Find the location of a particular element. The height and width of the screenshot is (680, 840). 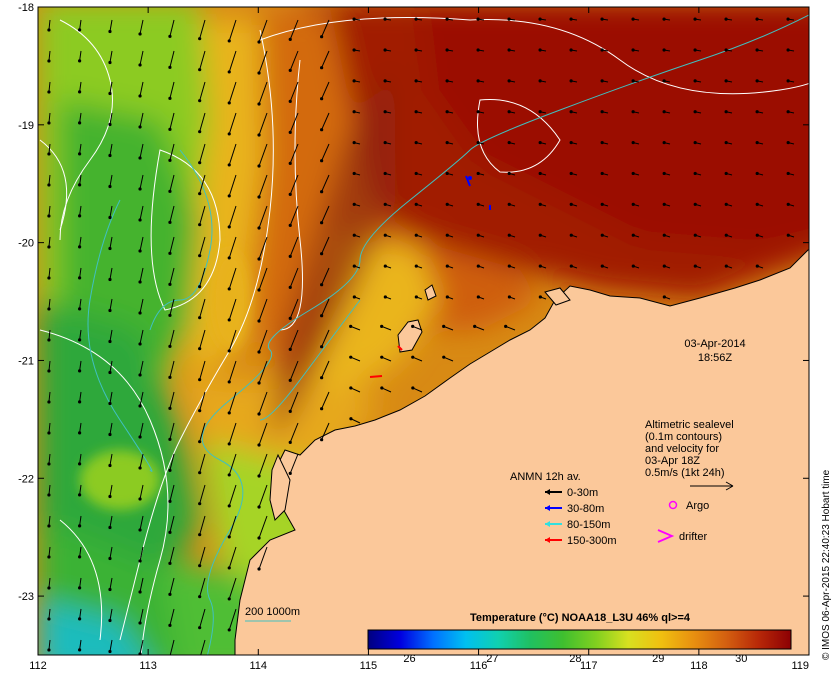

colorbar-tick-label: 29 is located at coordinates (658, 659).